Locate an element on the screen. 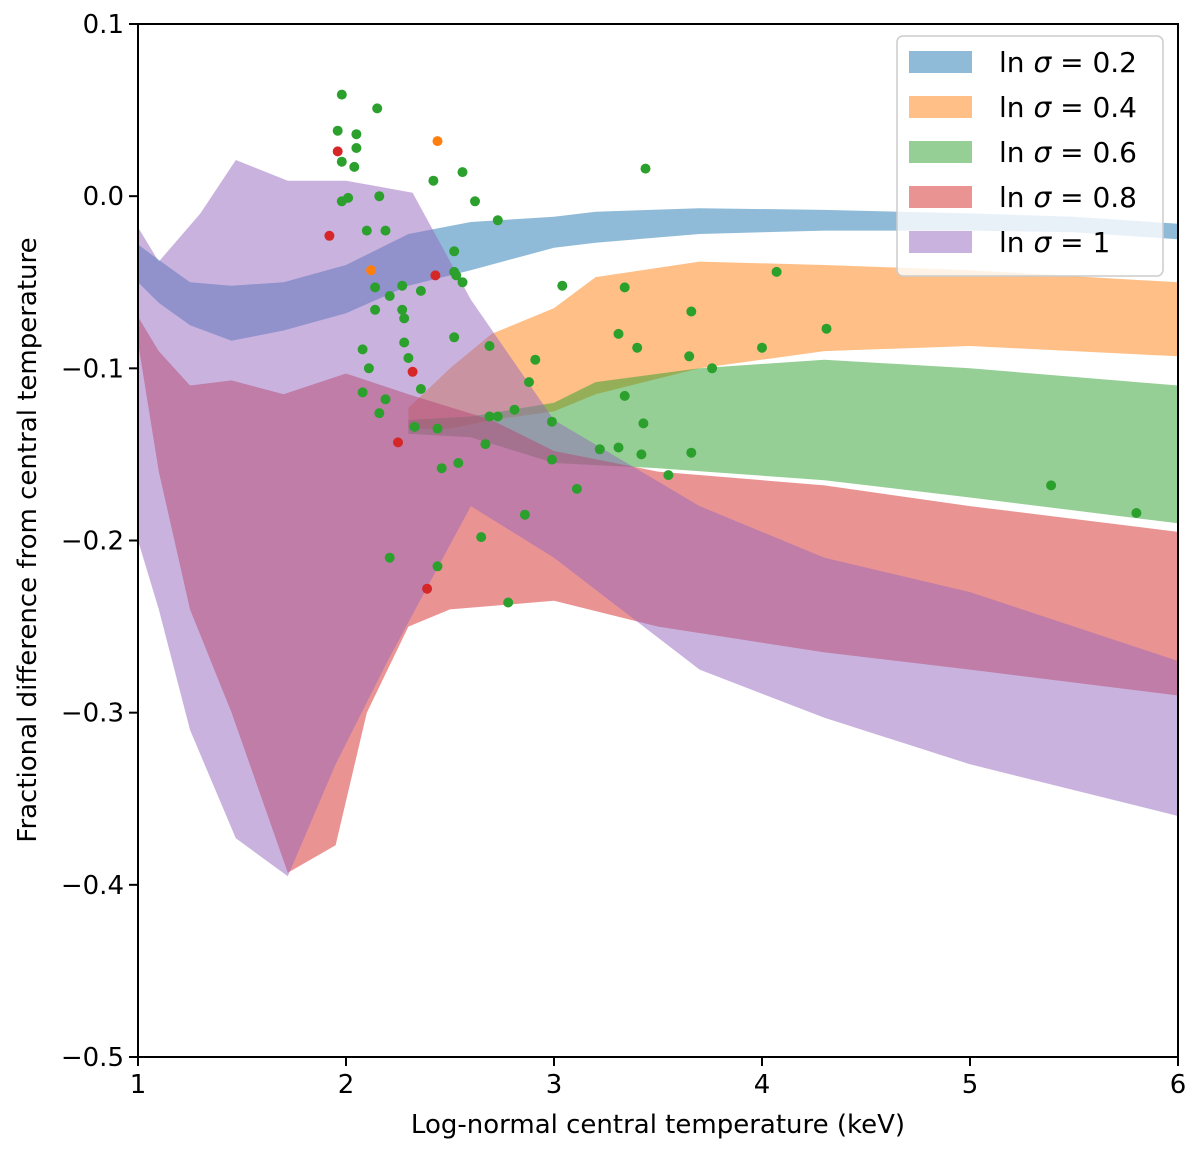  y-tick-label: −0.5 is located at coordinates (92, 1058).